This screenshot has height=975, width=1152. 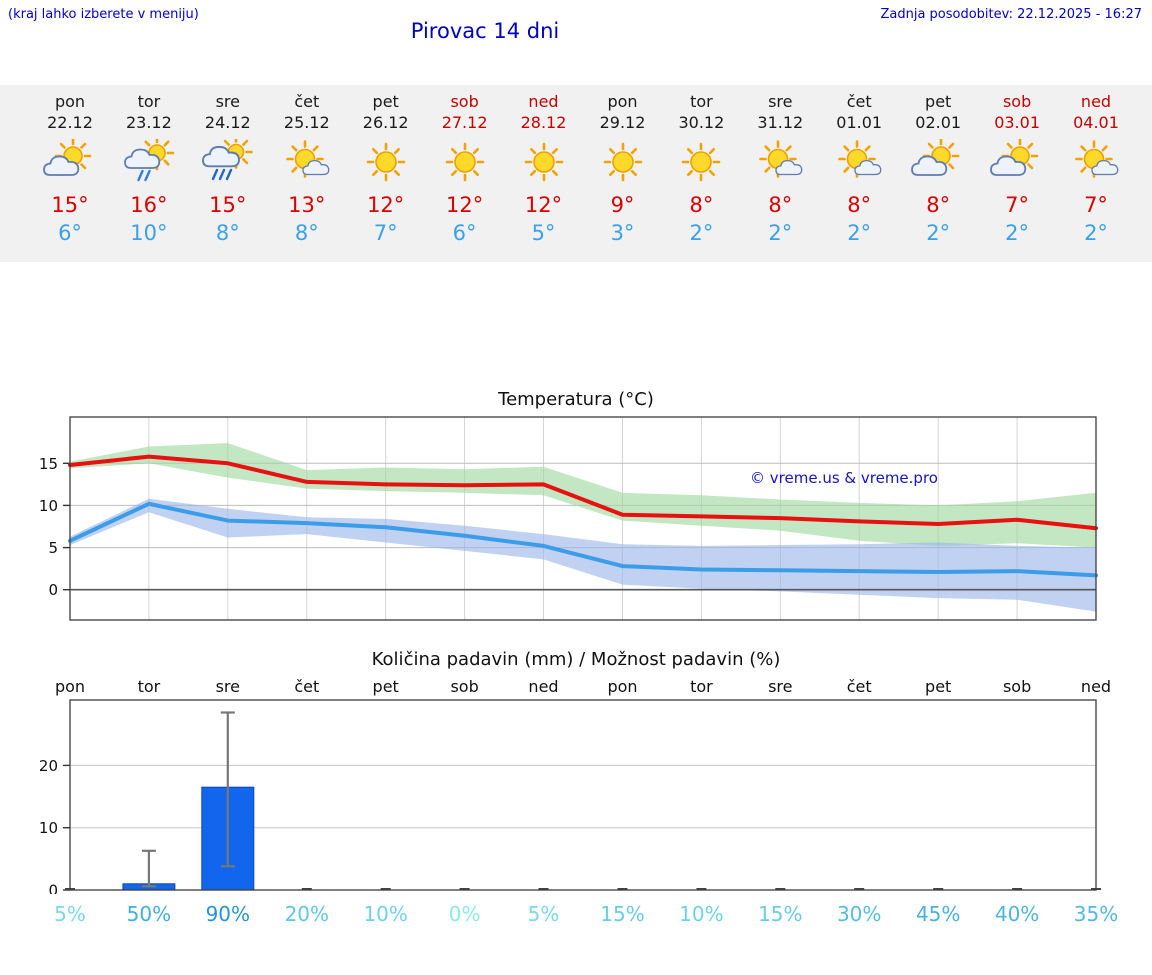 I want to click on precip-probability: 45%, so click(x=938, y=914).